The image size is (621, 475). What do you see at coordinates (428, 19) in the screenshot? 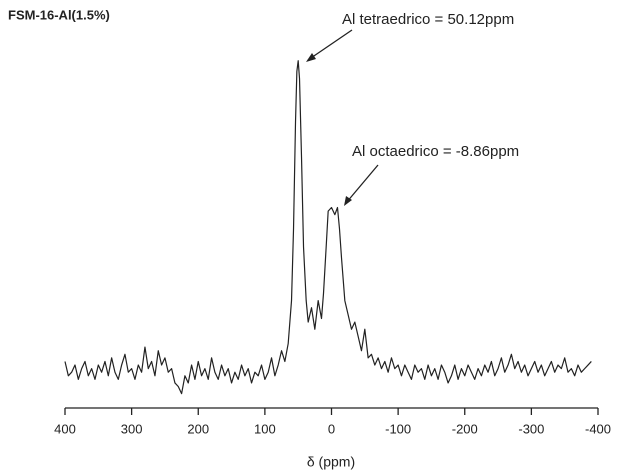
I see `annotation: Al tetraedrico = 50.12ppm` at bounding box center [428, 19].